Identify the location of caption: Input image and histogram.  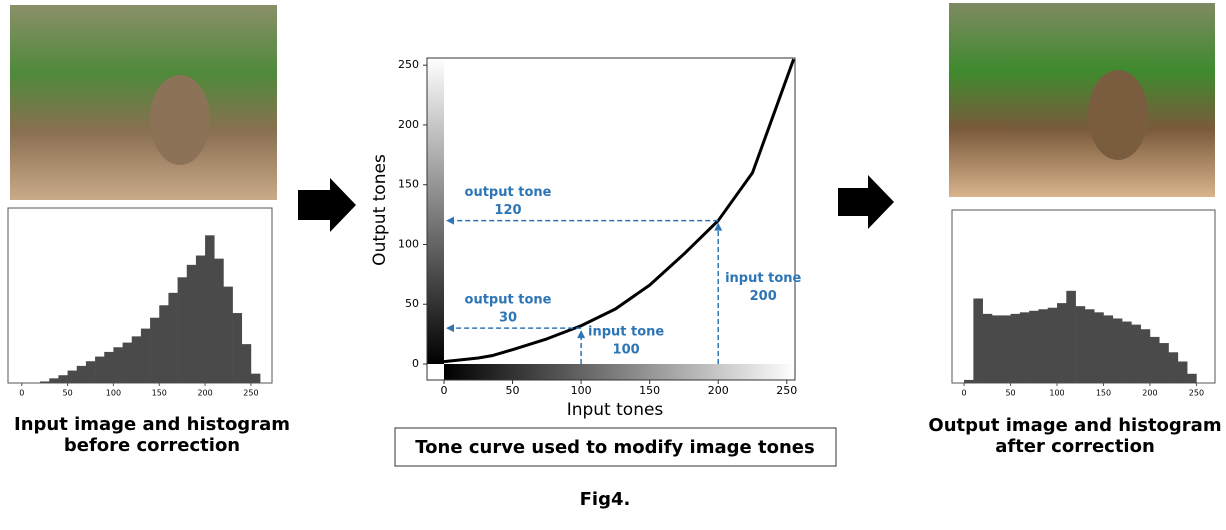
(152, 424).